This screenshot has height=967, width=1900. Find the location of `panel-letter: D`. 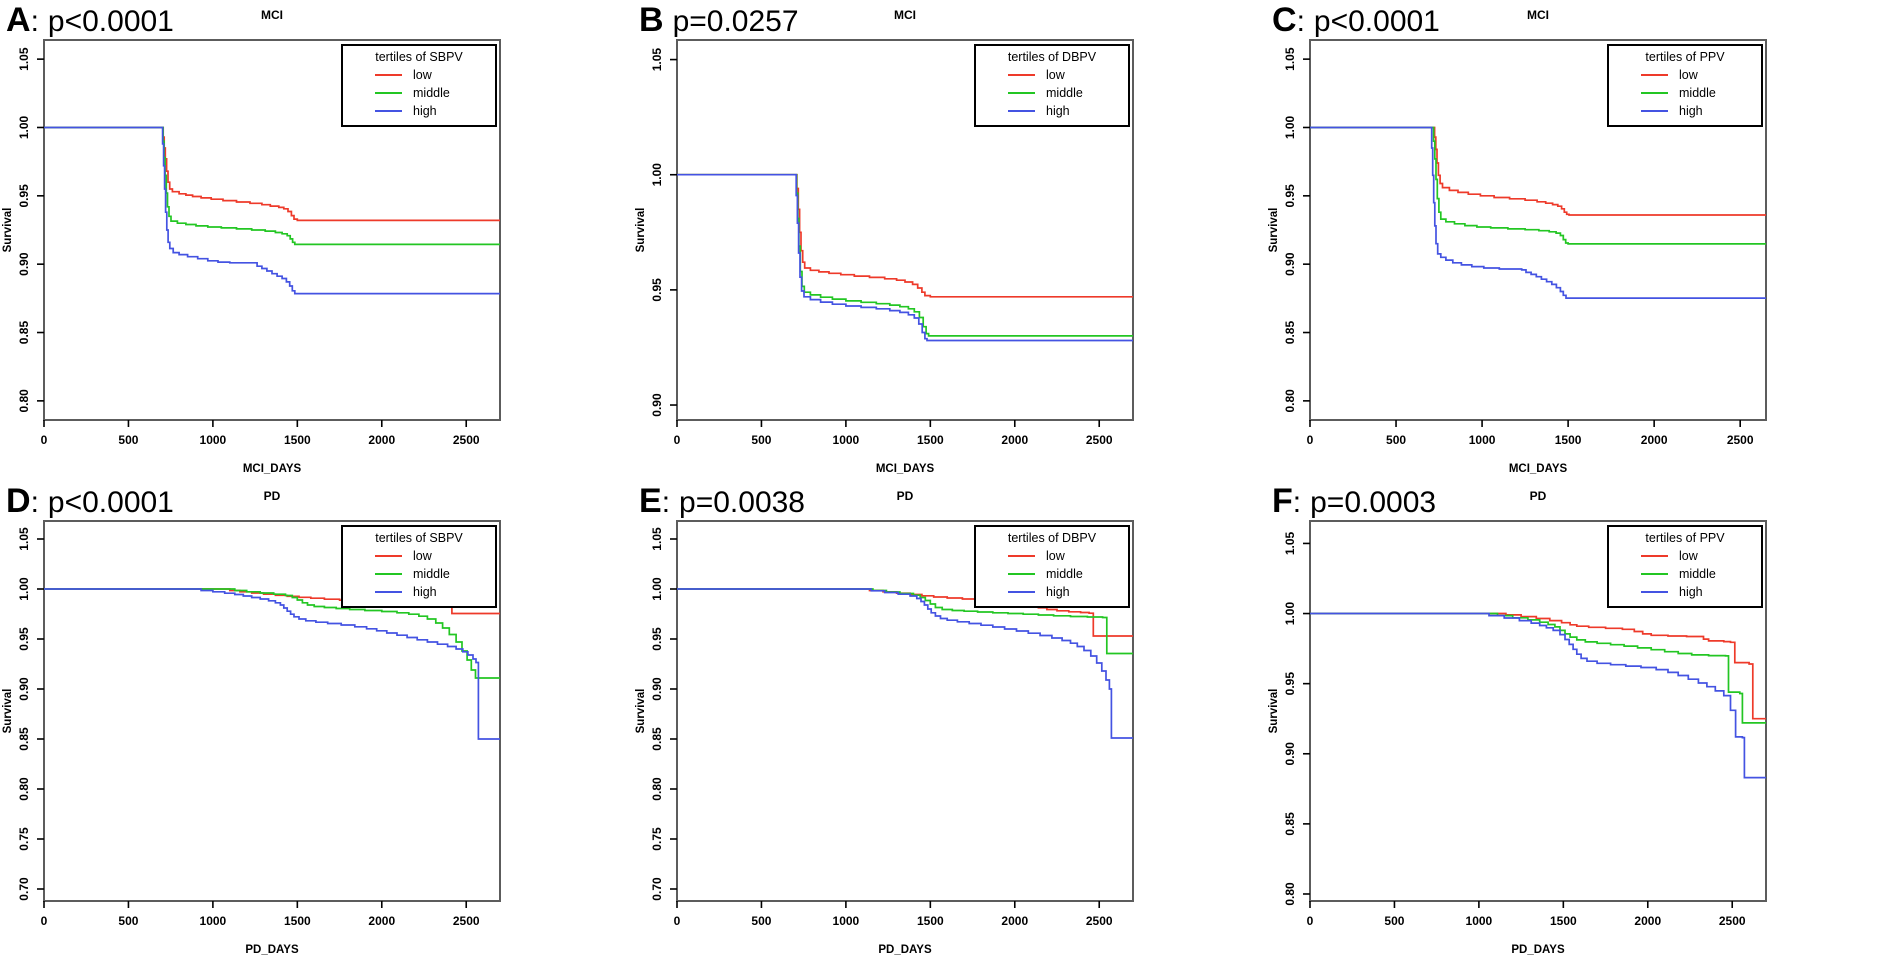

panel-letter: D is located at coordinates (18, 501).